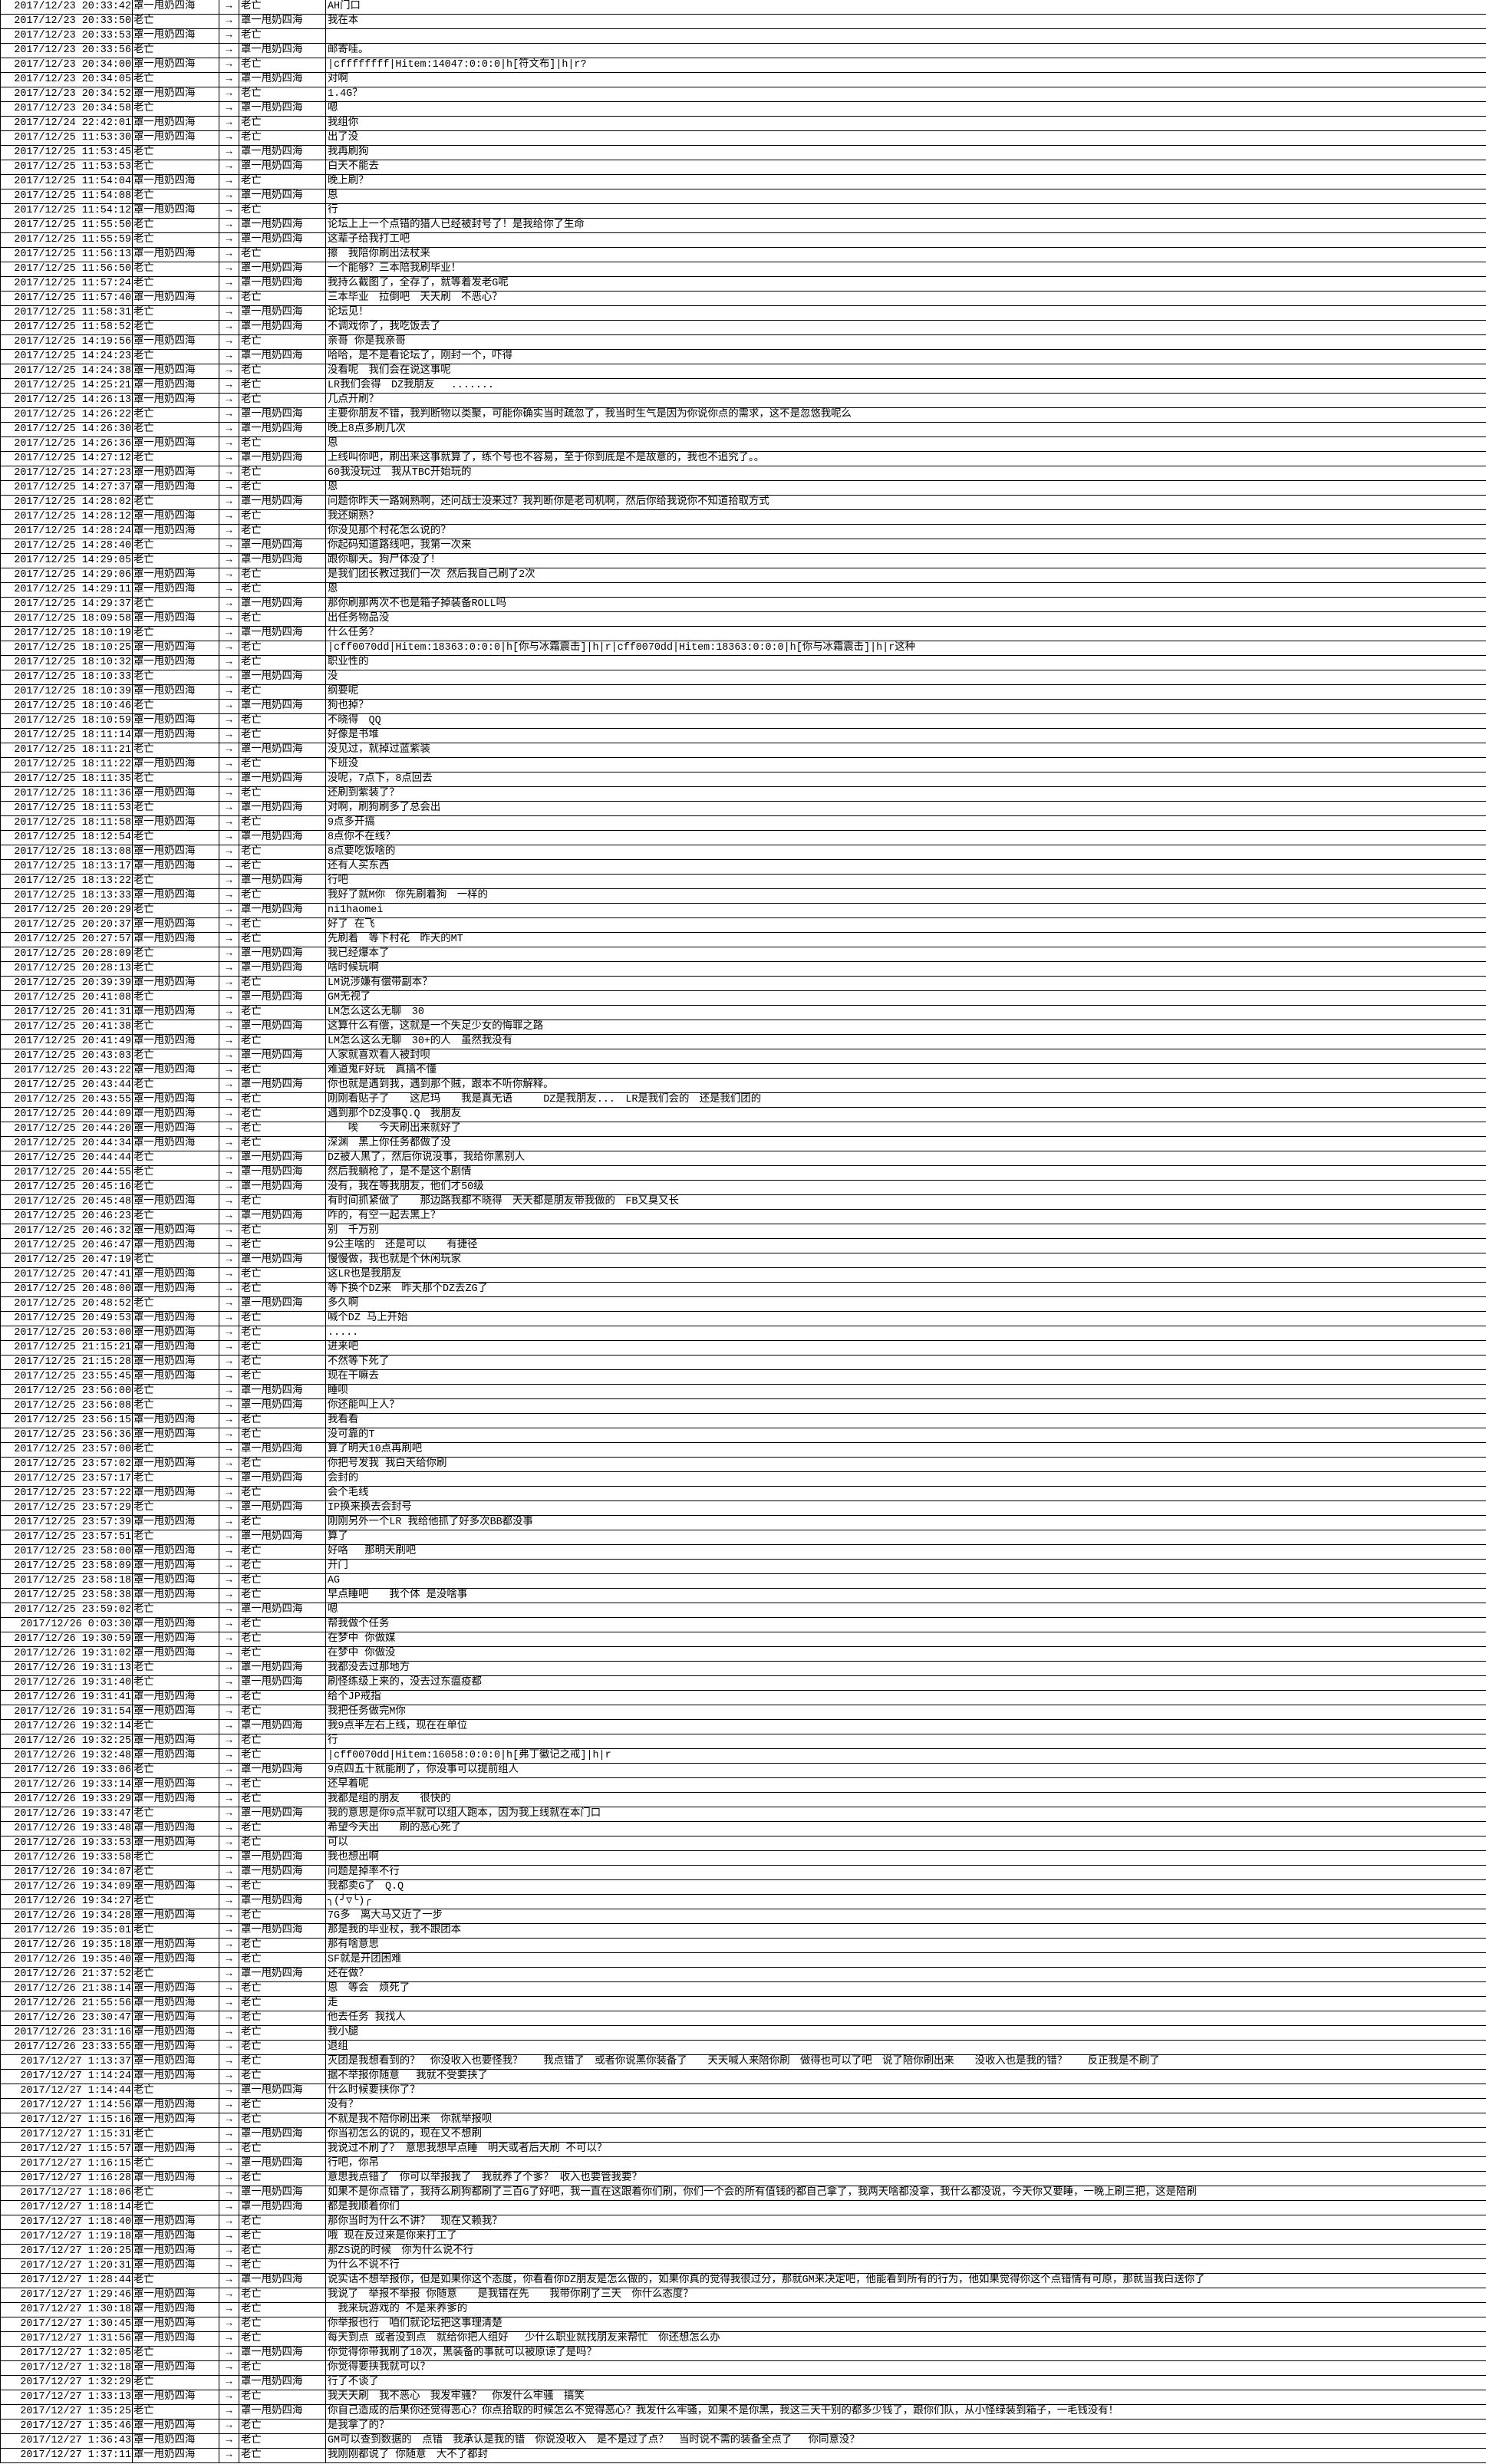 Image resolution: width=1486 pixels, height=2464 pixels. What do you see at coordinates (67, 21) in the screenshot?
I see `timestamp-cell: 2017/12/23 20:33:50` at bounding box center [67, 21].